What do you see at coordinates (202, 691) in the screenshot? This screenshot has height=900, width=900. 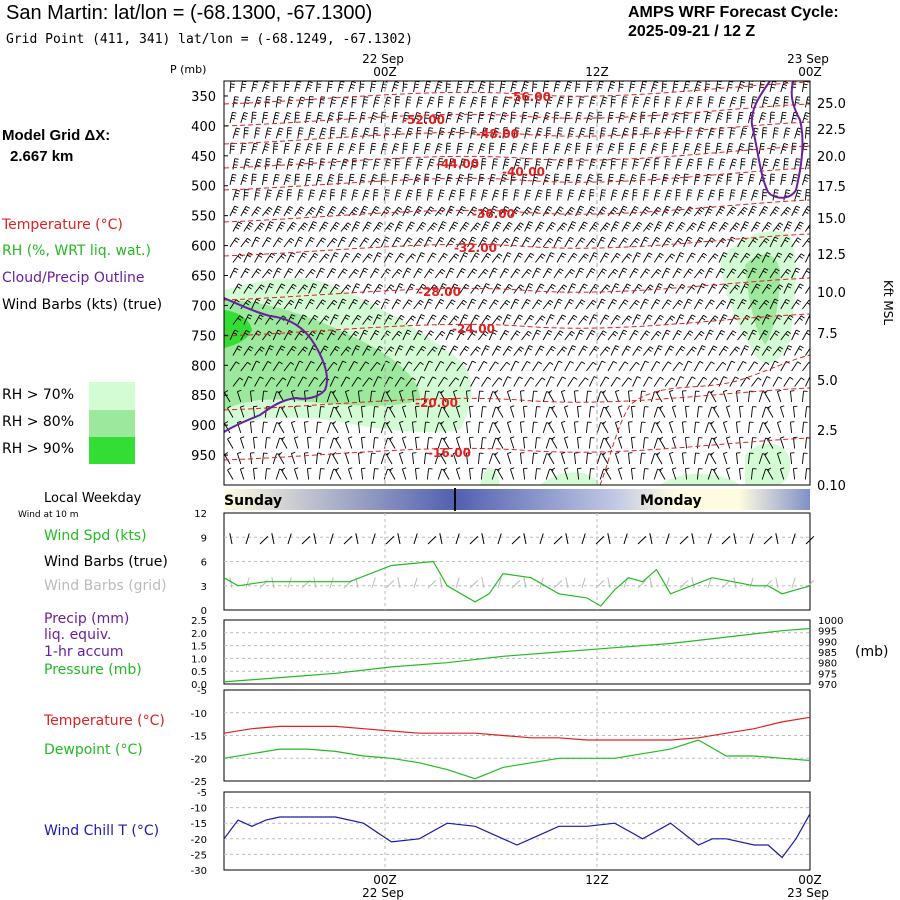 I see `axis-tick-label: -5` at bounding box center [202, 691].